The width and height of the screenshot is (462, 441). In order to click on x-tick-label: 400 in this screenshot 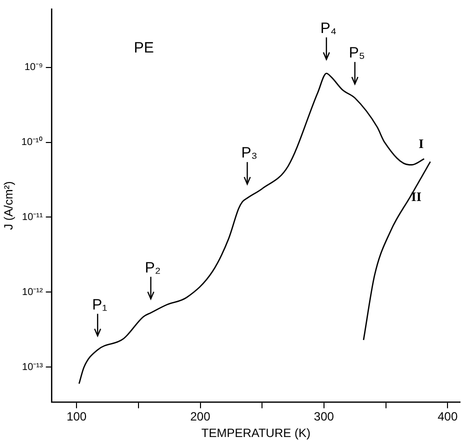, I will do `click(448, 417)`.